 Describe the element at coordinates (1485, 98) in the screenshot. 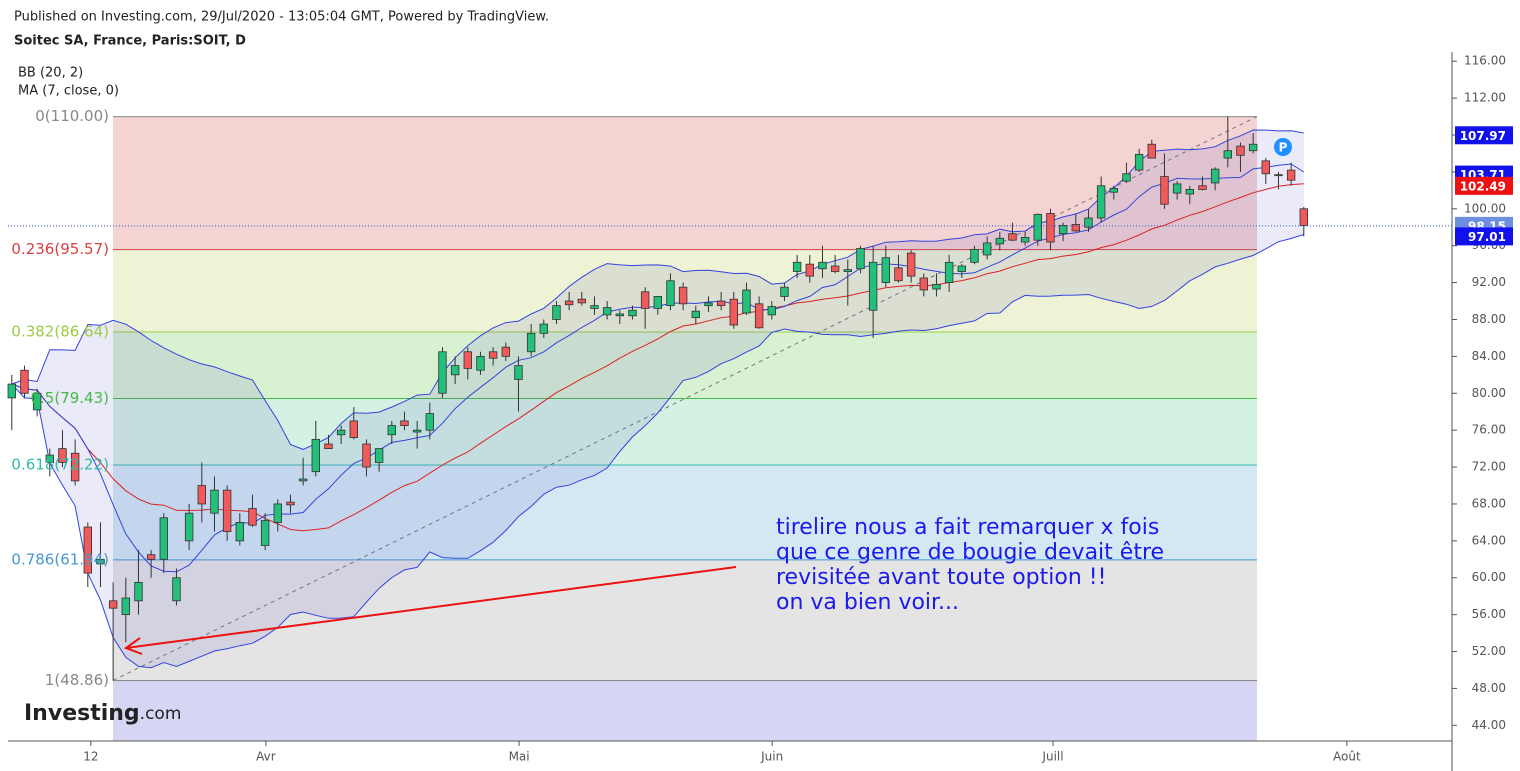

I see `y-tick-label: 112.00` at that location.